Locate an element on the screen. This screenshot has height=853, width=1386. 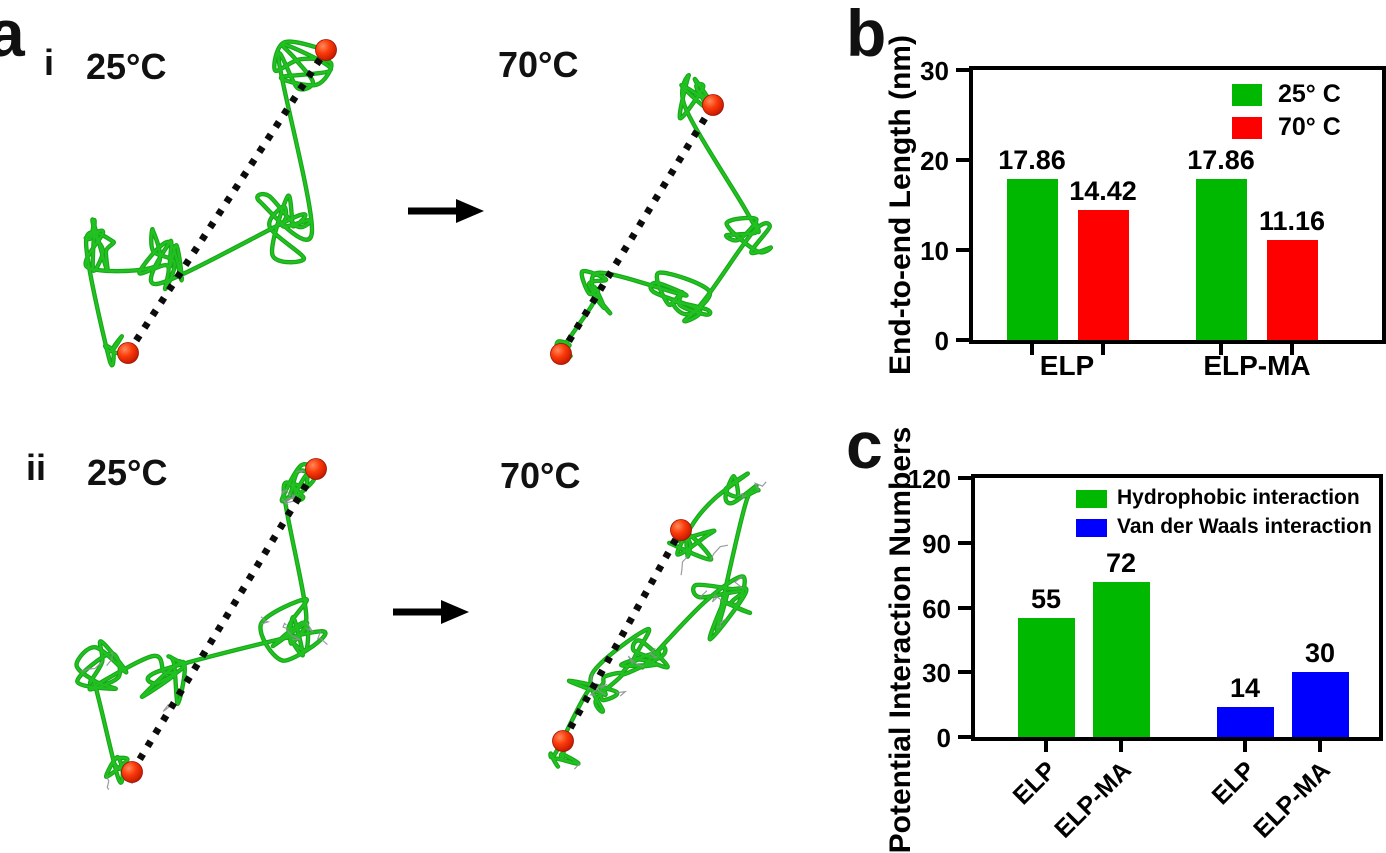
bar-value-label-b-1: 14.42 is located at coordinates (1103, 191).